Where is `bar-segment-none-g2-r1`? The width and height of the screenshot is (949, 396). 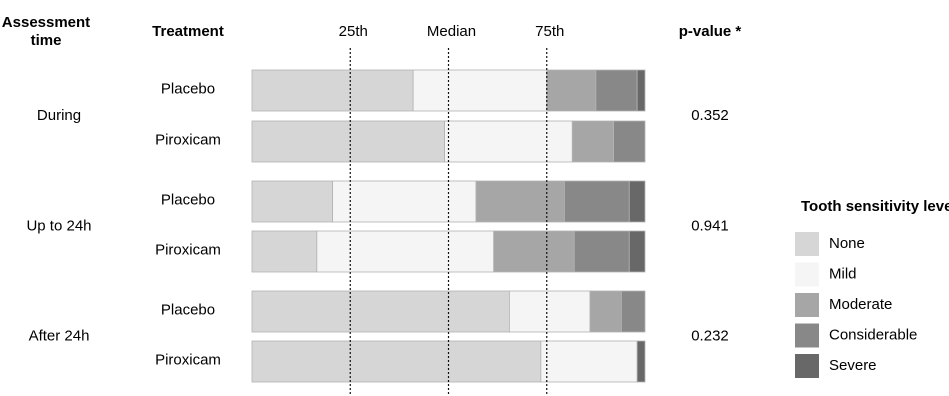
bar-segment-none-g2-r1 is located at coordinates (396, 361).